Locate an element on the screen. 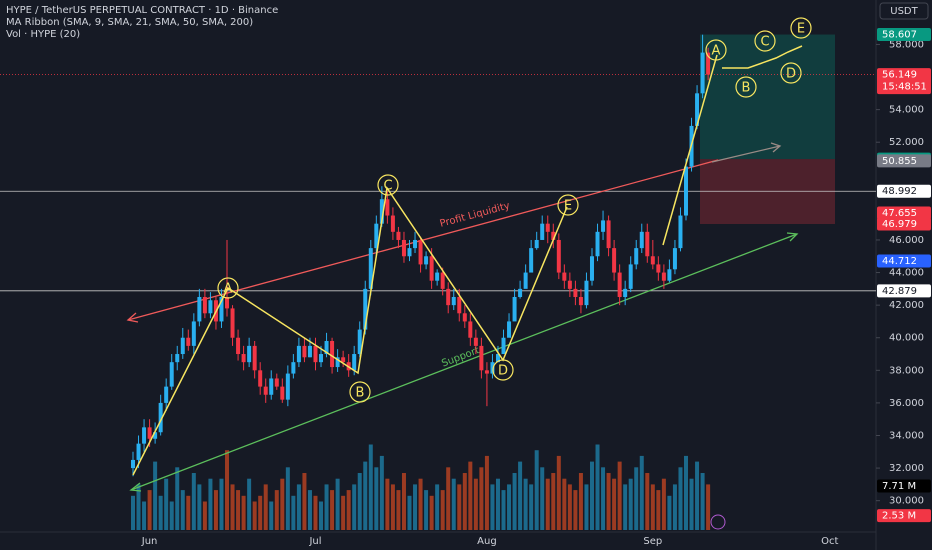  event-icon is located at coordinates (718, 522).